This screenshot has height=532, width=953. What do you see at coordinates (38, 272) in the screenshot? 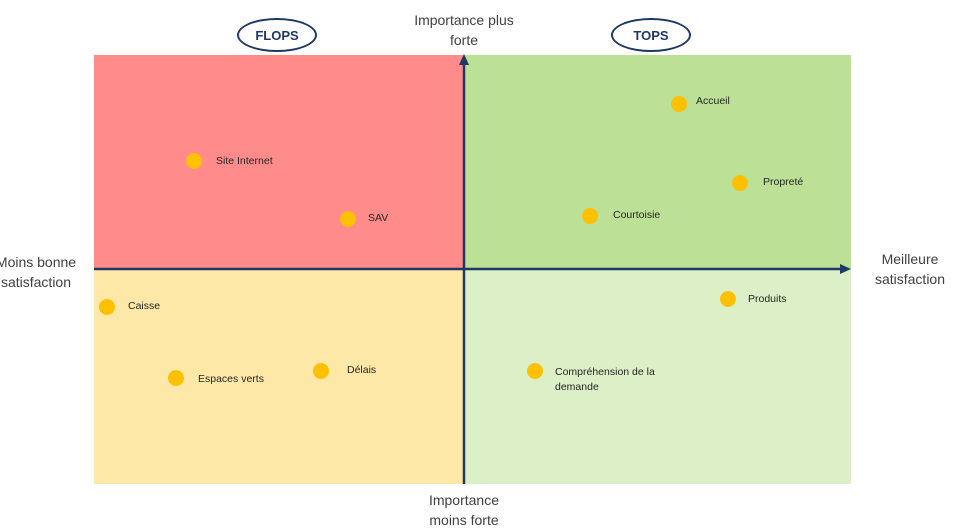
I see `axis-label-left: Moins bonne satisfaction` at bounding box center [38, 272].